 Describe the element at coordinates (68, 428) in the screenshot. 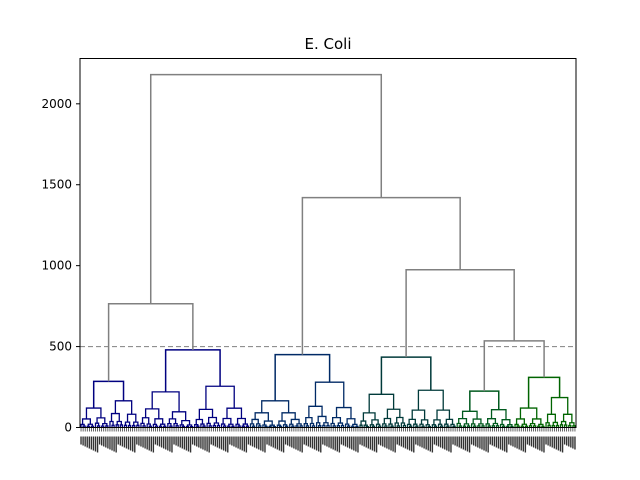

I see `y-tick-label: 0` at that location.